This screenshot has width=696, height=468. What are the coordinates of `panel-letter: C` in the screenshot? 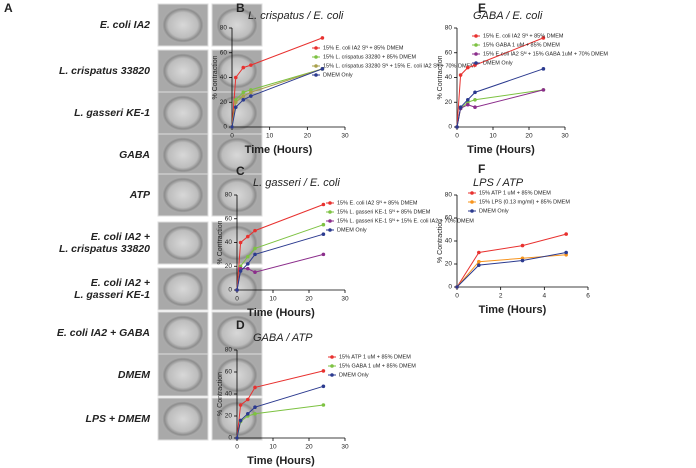 It's located at (240, 171).